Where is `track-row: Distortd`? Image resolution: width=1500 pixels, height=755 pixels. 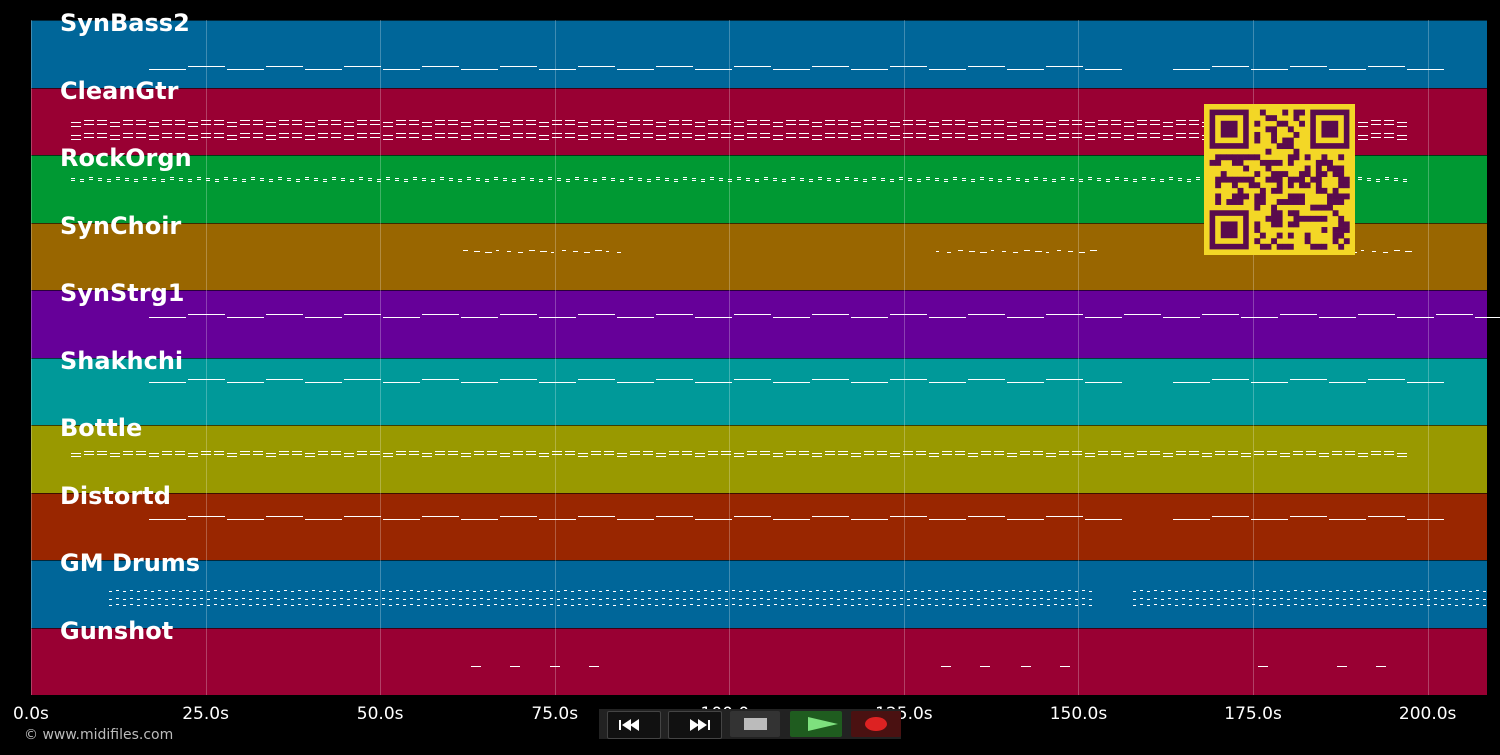
track-row: Distortd is located at coordinates (759, 521).